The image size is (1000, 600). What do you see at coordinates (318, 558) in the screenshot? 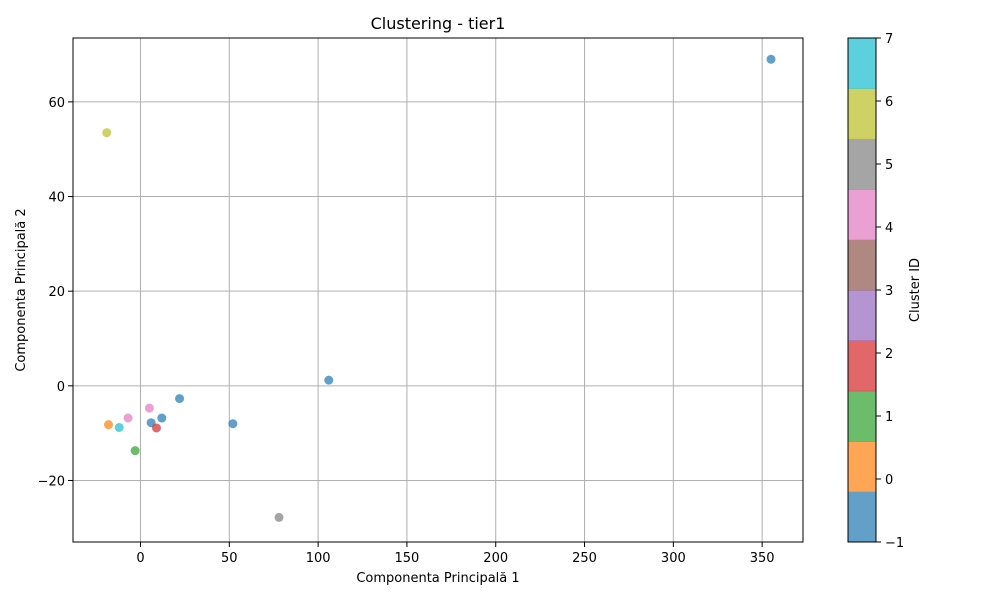
I see `x-tick-label: 100` at bounding box center [318, 558].